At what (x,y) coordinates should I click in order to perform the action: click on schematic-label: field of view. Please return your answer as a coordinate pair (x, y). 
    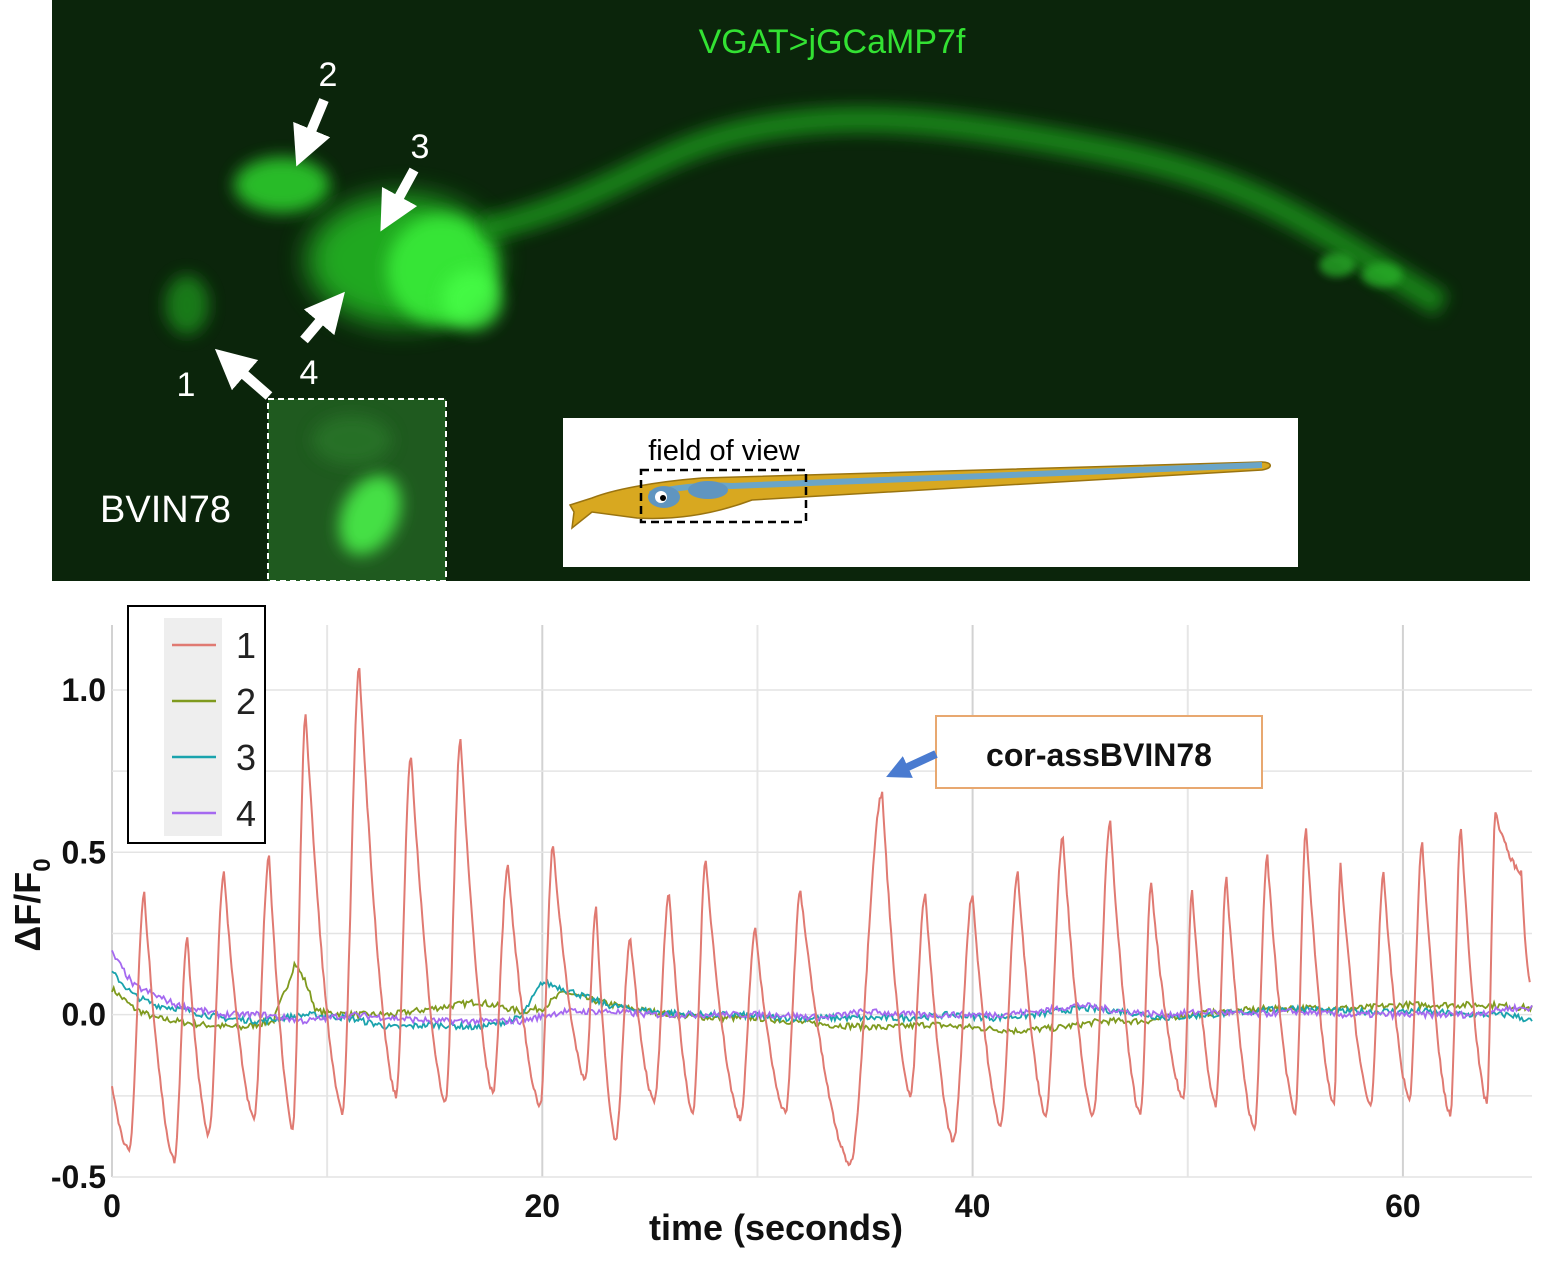
    Looking at the image, I should click on (724, 451).